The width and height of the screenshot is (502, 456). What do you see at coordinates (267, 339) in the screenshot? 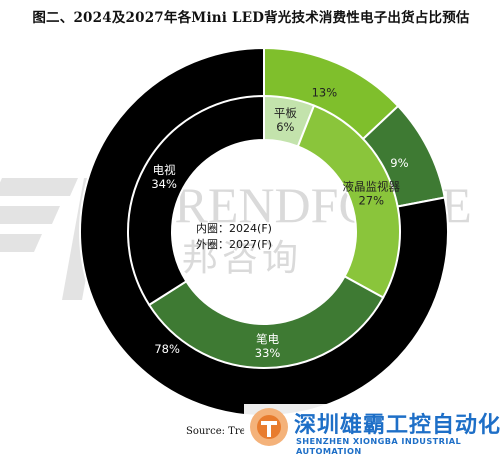
I see `inner-slice-label-2: 笔电` at bounding box center [267, 339].